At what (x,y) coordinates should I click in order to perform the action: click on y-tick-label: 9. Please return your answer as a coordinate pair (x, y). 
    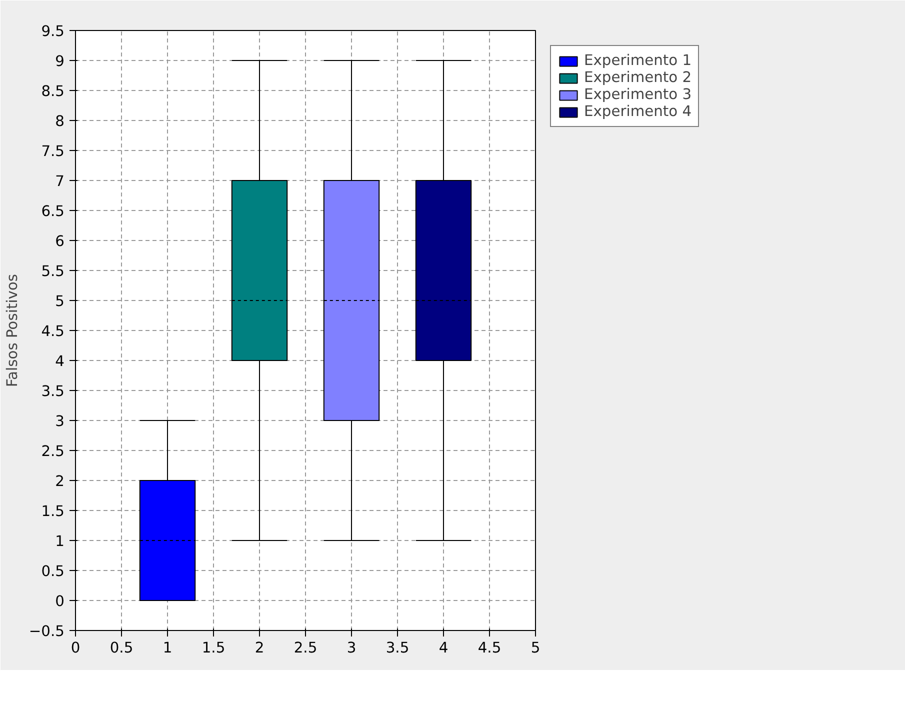
    Looking at the image, I should click on (60, 61).